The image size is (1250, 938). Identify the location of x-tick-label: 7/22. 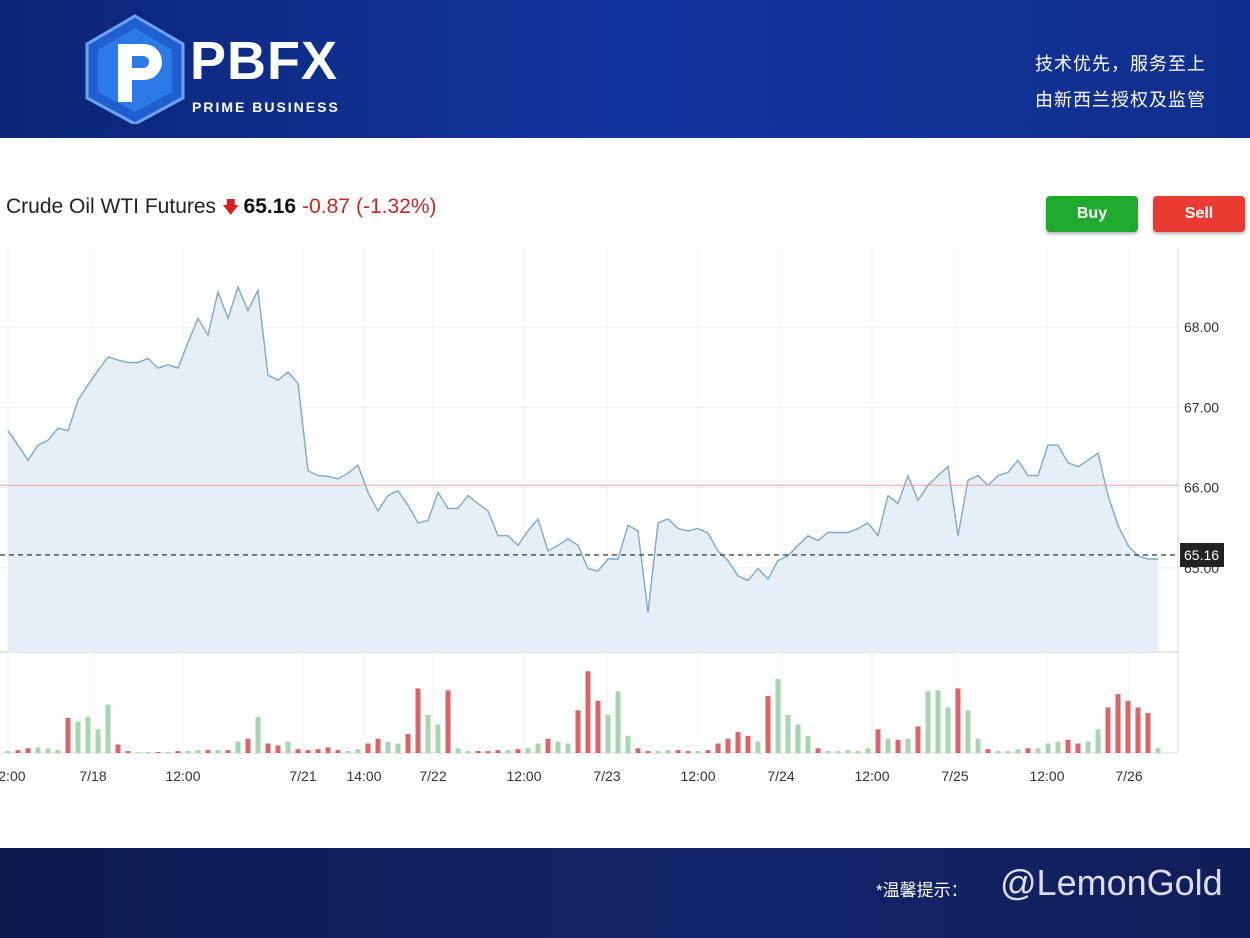
(432, 776).